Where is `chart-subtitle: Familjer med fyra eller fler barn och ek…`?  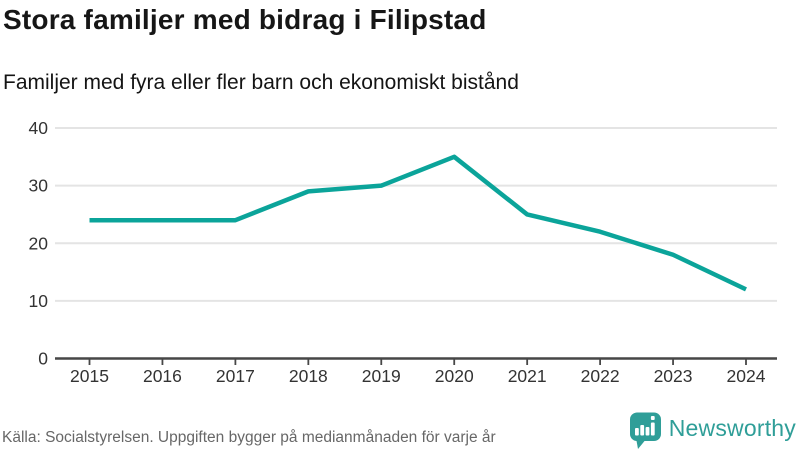
chart-subtitle: Familjer med fyra eller fler barn och ek… is located at coordinates (261, 82).